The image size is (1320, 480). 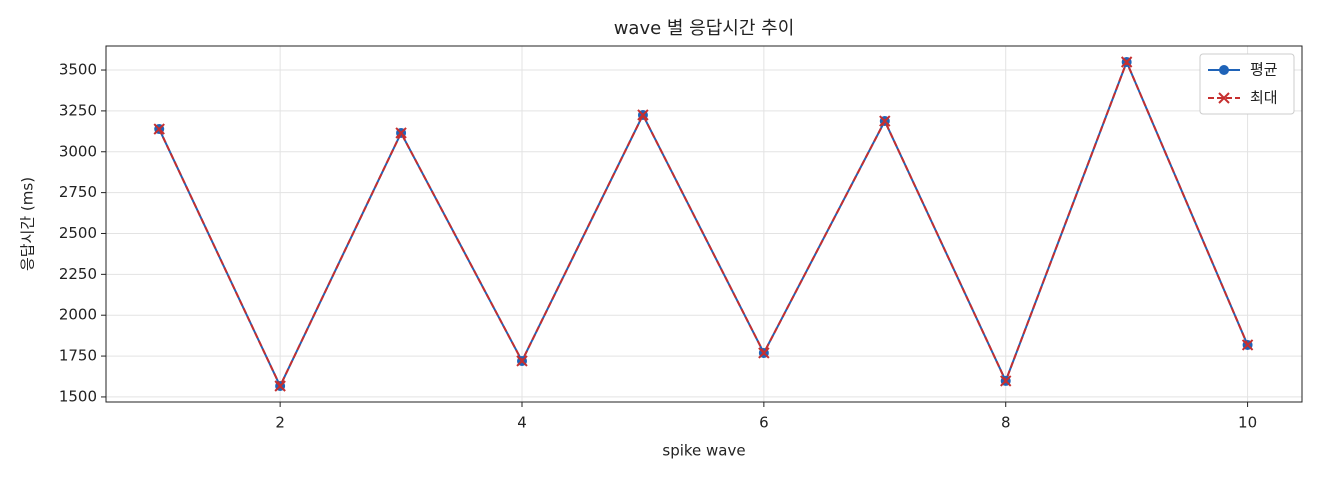 I want to click on y-tick-label: 1750, so click(x=78, y=356).